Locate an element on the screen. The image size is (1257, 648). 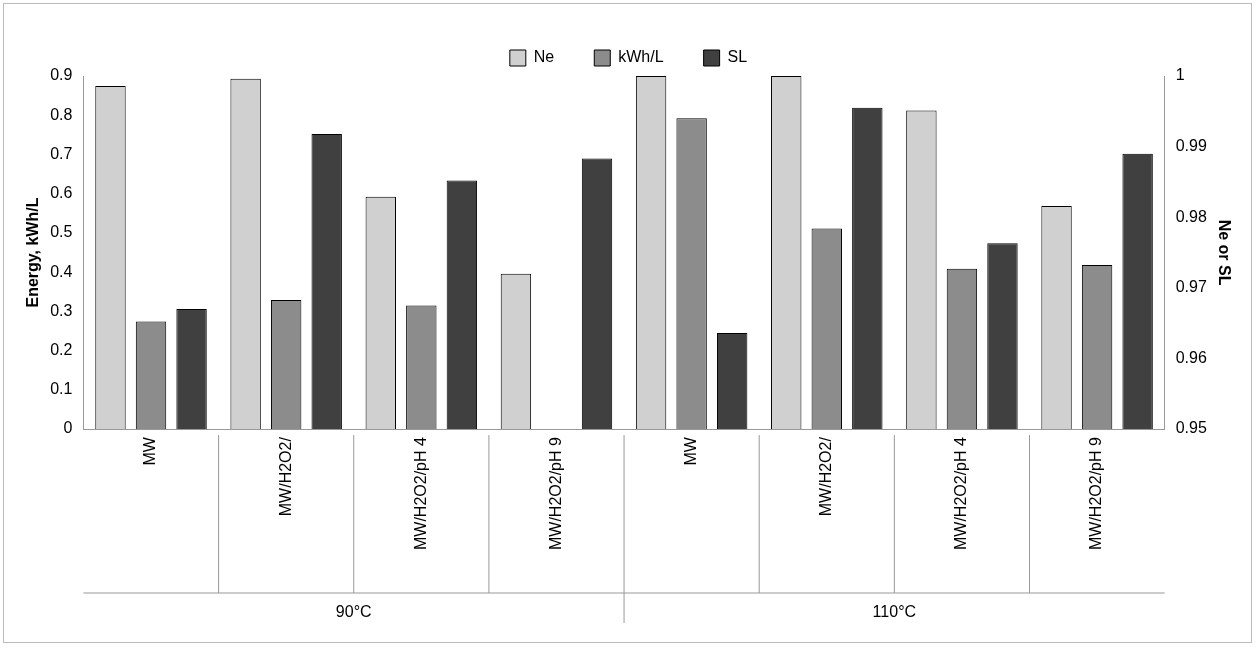
y-tick-label: 0.9 is located at coordinates (61, 75).